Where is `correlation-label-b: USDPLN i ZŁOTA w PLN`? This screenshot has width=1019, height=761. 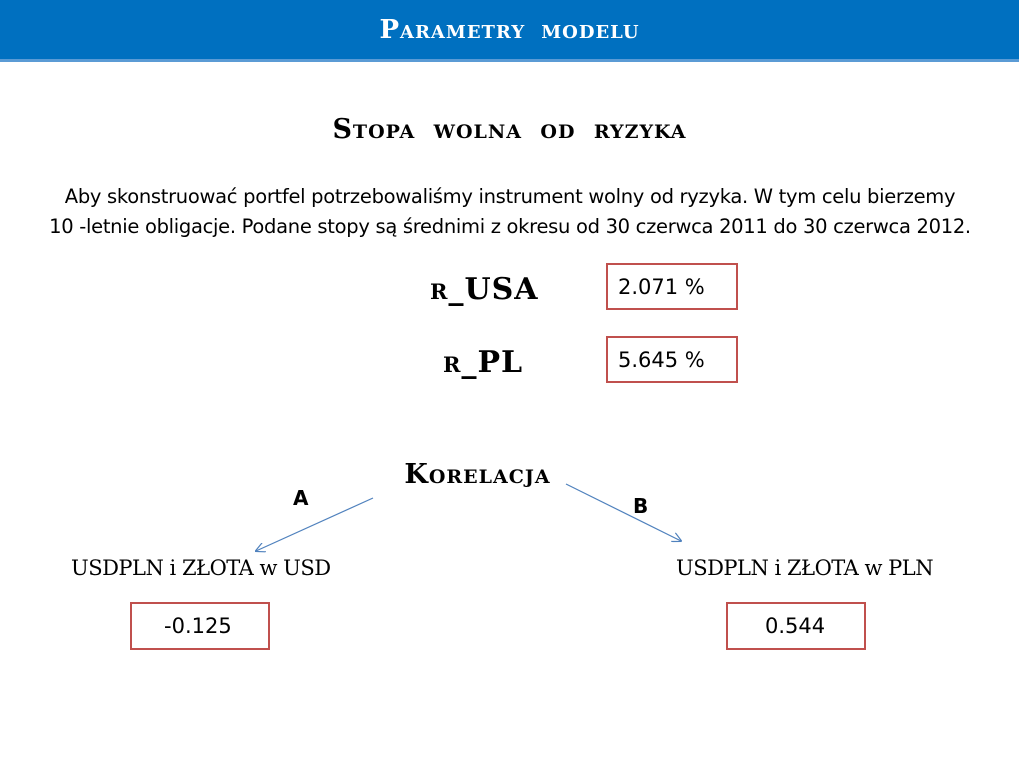 correlation-label-b: USDPLN i ZŁOTA w PLN is located at coordinates (805, 568).